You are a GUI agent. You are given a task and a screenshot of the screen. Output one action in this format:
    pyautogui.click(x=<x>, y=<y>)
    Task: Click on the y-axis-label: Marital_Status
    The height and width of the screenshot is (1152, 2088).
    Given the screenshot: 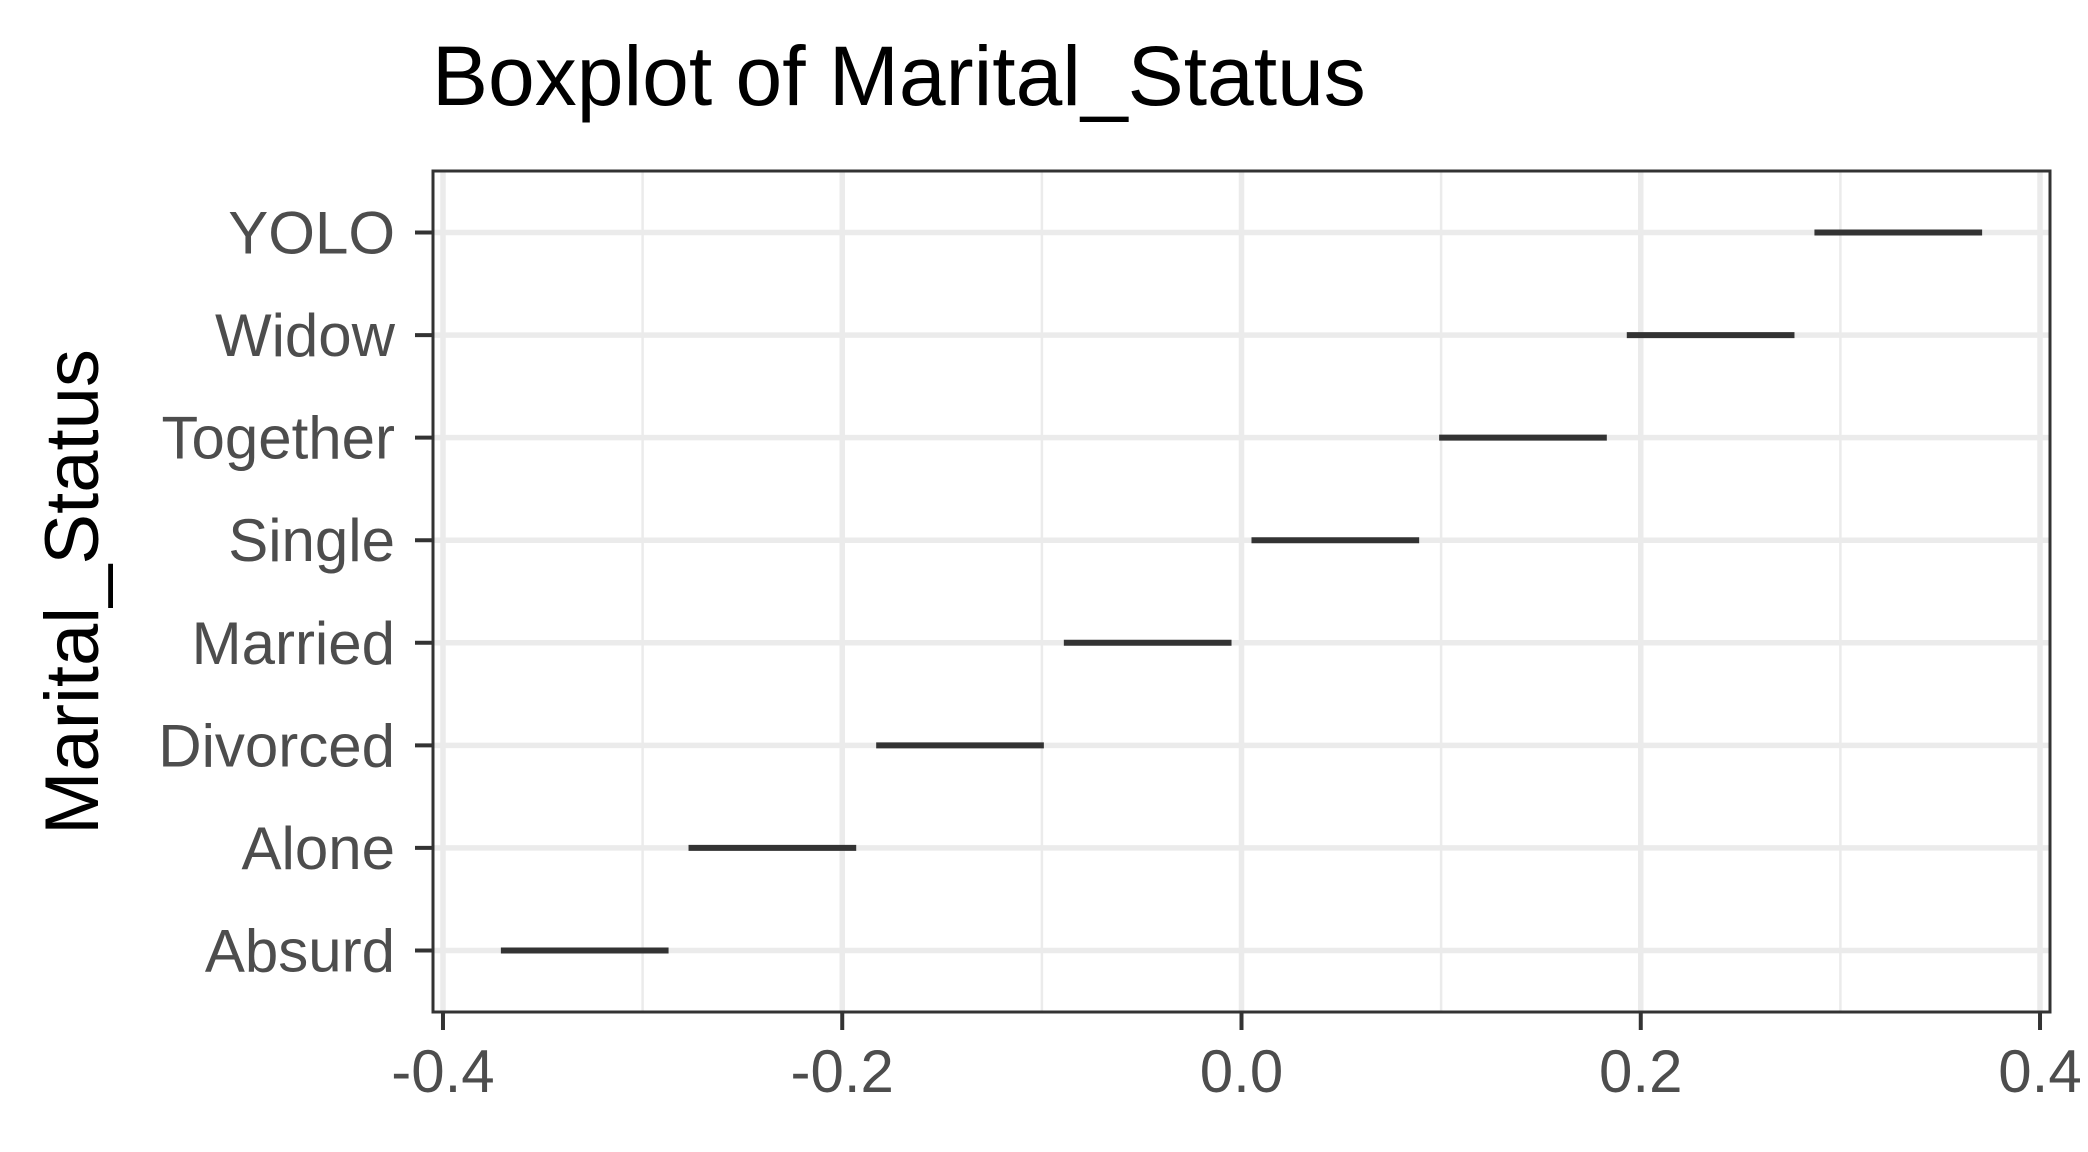 What is the action you would take?
    pyautogui.click(x=72, y=592)
    